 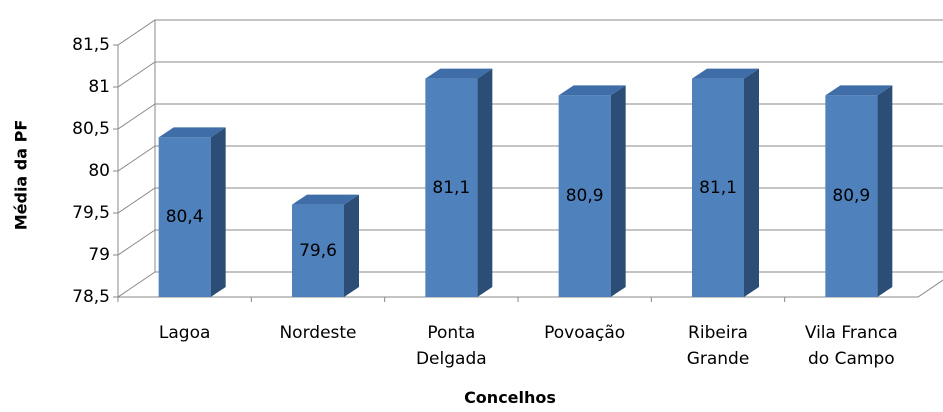 I want to click on x-tick-label: Ribeira Grande, so click(x=718, y=346).